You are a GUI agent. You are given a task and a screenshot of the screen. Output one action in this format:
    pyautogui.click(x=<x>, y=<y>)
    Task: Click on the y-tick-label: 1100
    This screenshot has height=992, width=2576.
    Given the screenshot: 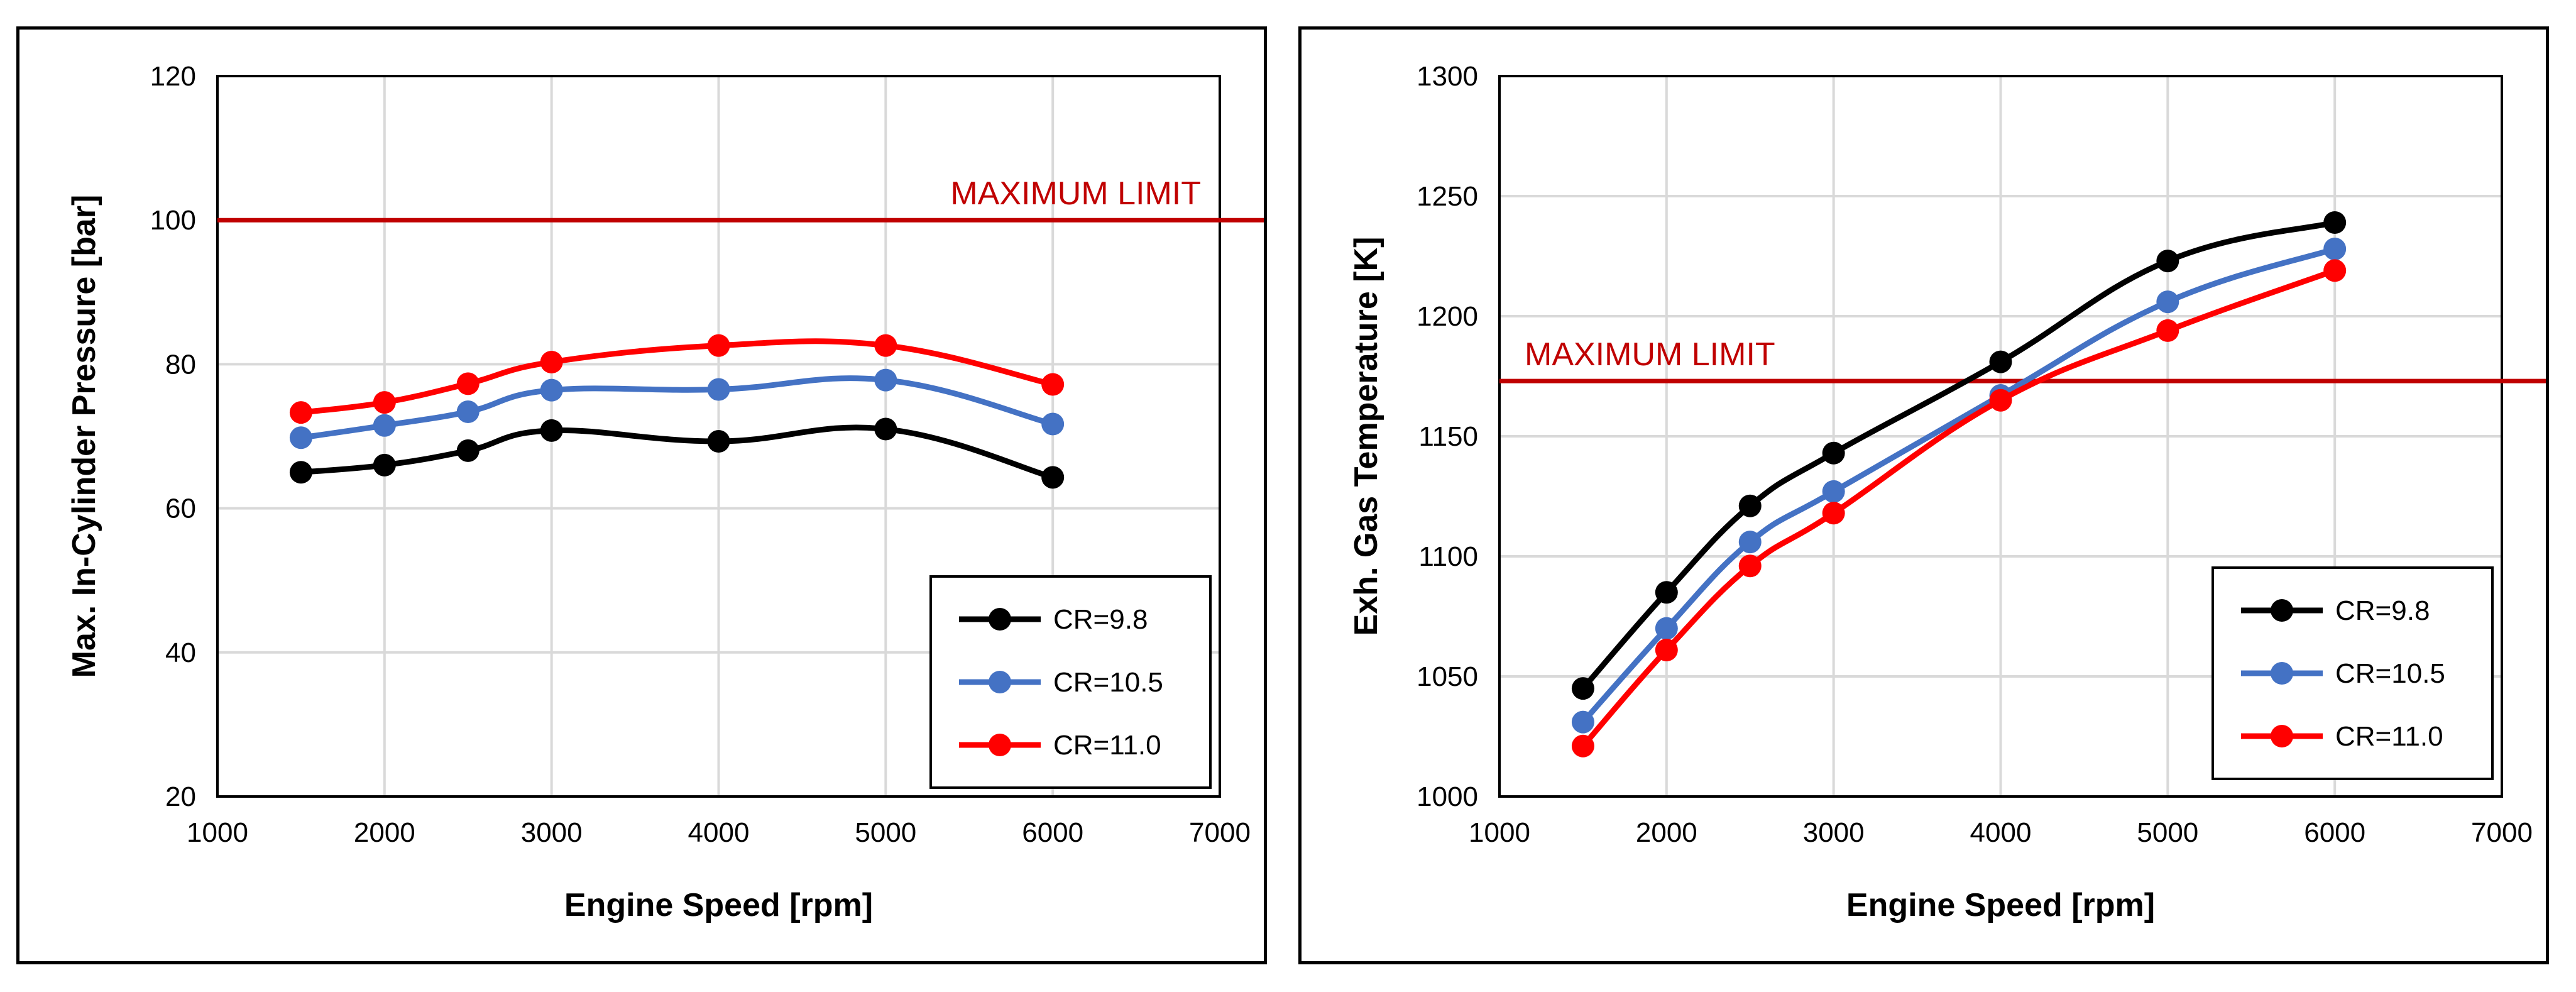 What is the action you would take?
    pyautogui.click(x=1448, y=556)
    